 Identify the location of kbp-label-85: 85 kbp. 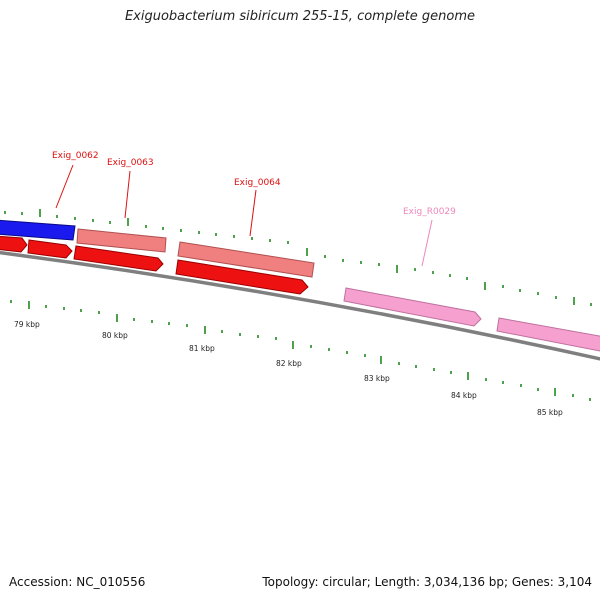
(550, 412).